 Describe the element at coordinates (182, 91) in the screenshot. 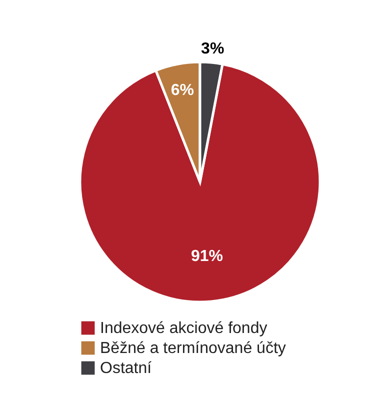

I see `data-label: 6%` at that location.